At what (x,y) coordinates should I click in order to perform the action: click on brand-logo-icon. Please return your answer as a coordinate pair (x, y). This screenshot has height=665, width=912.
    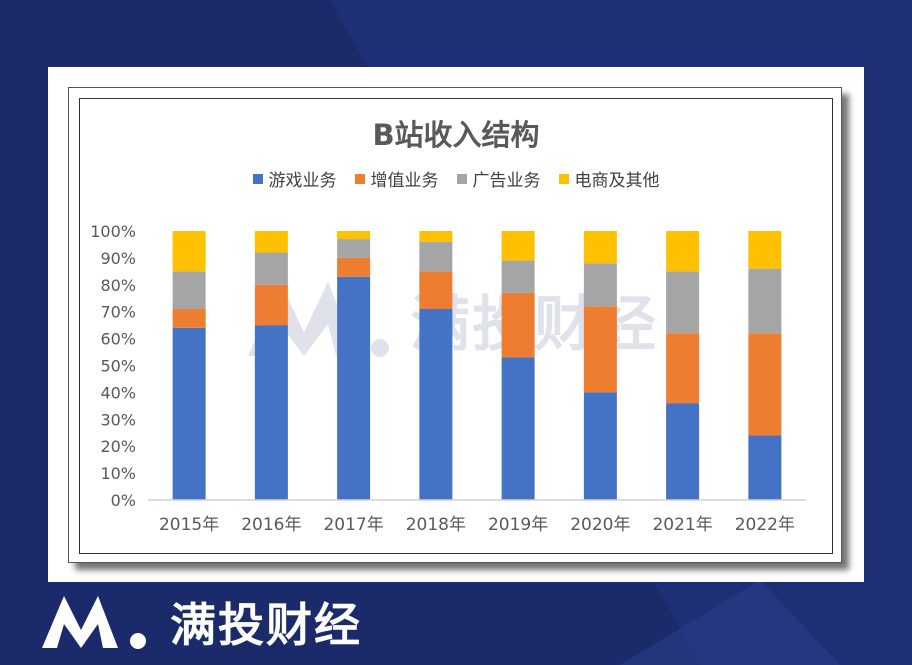
    Looking at the image, I should click on (94, 622).